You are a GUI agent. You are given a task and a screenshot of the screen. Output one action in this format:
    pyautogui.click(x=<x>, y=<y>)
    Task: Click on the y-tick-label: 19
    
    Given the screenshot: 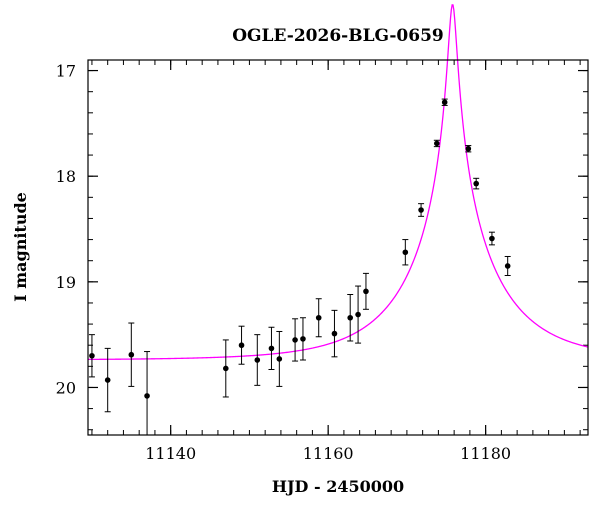 What is the action you would take?
    pyautogui.click(x=66, y=282)
    